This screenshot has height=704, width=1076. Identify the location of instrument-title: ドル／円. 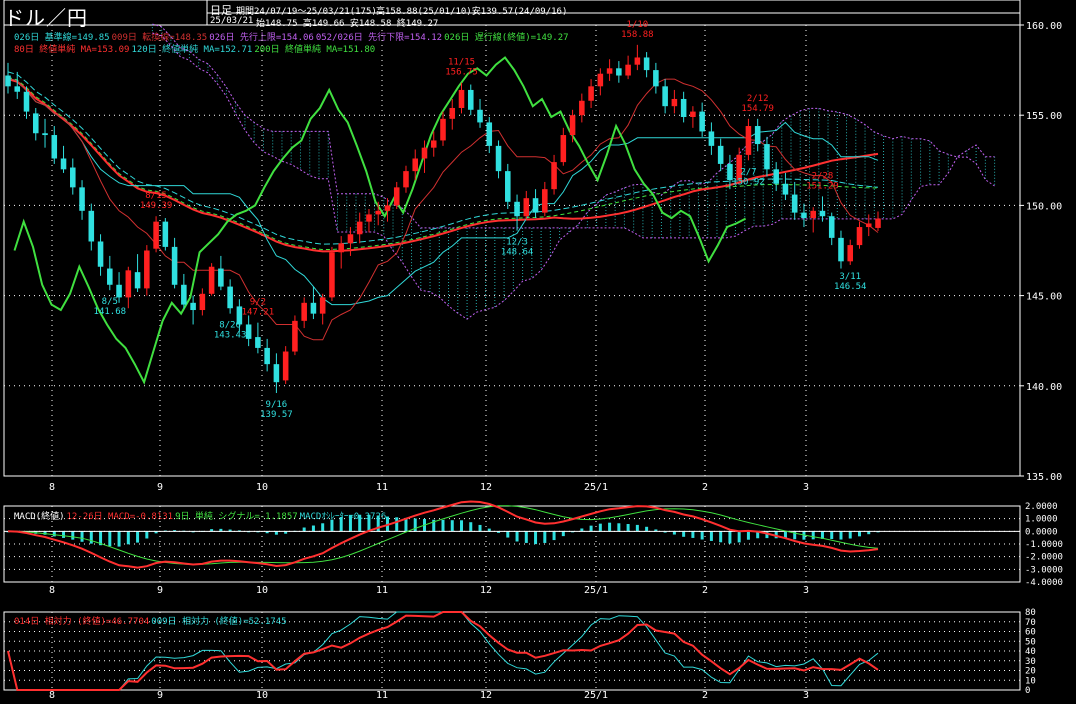
(46, 18).